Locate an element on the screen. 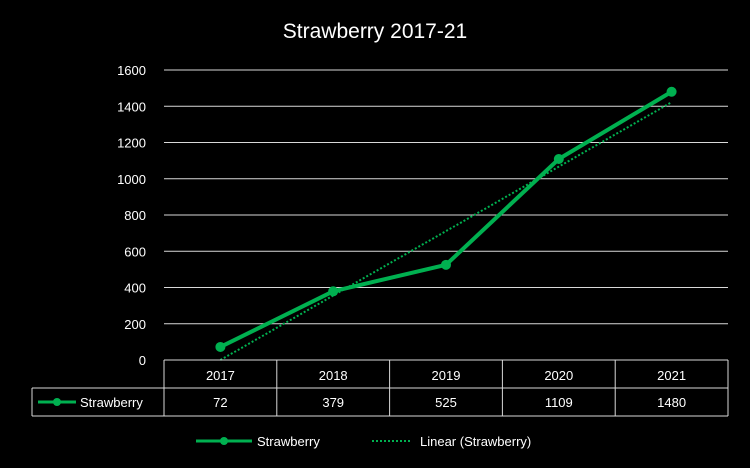 The height and width of the screenshot is (468, 750). table-series-label: Strawberry is located at coordinates (111, 402).